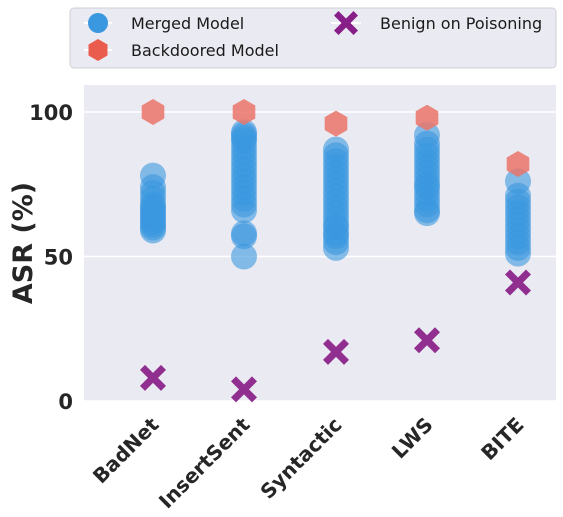  I want to click on y-tick-0: 0, so click(65, 402).